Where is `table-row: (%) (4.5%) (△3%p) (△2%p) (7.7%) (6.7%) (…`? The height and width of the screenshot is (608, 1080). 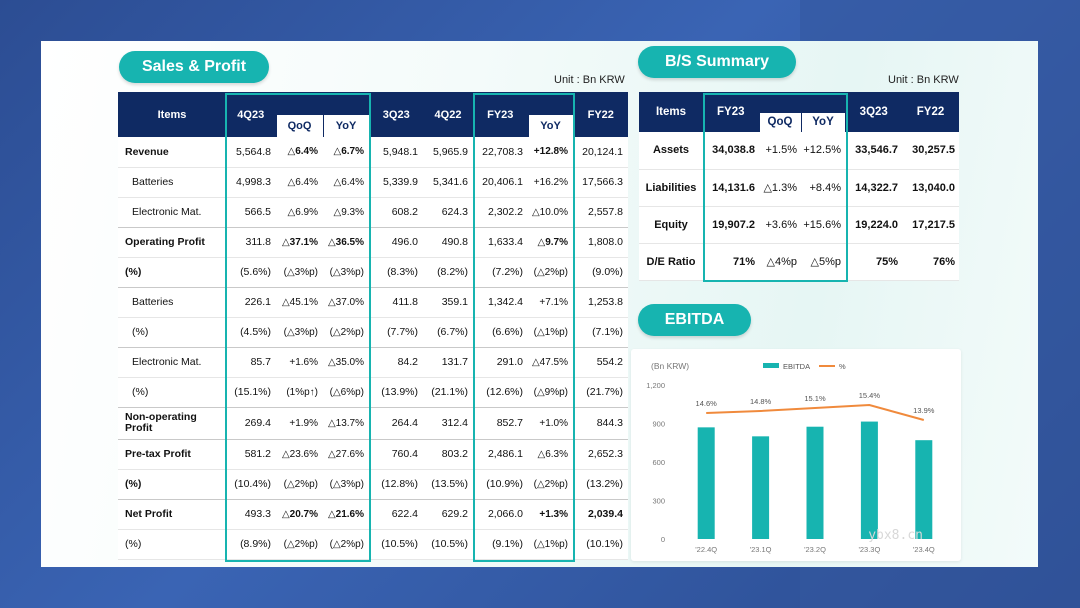 table-row: (%) (4.5%) (△3%p) (△2%p) (7.7%) (6.7%) (… is located at coordinates (373, 332).